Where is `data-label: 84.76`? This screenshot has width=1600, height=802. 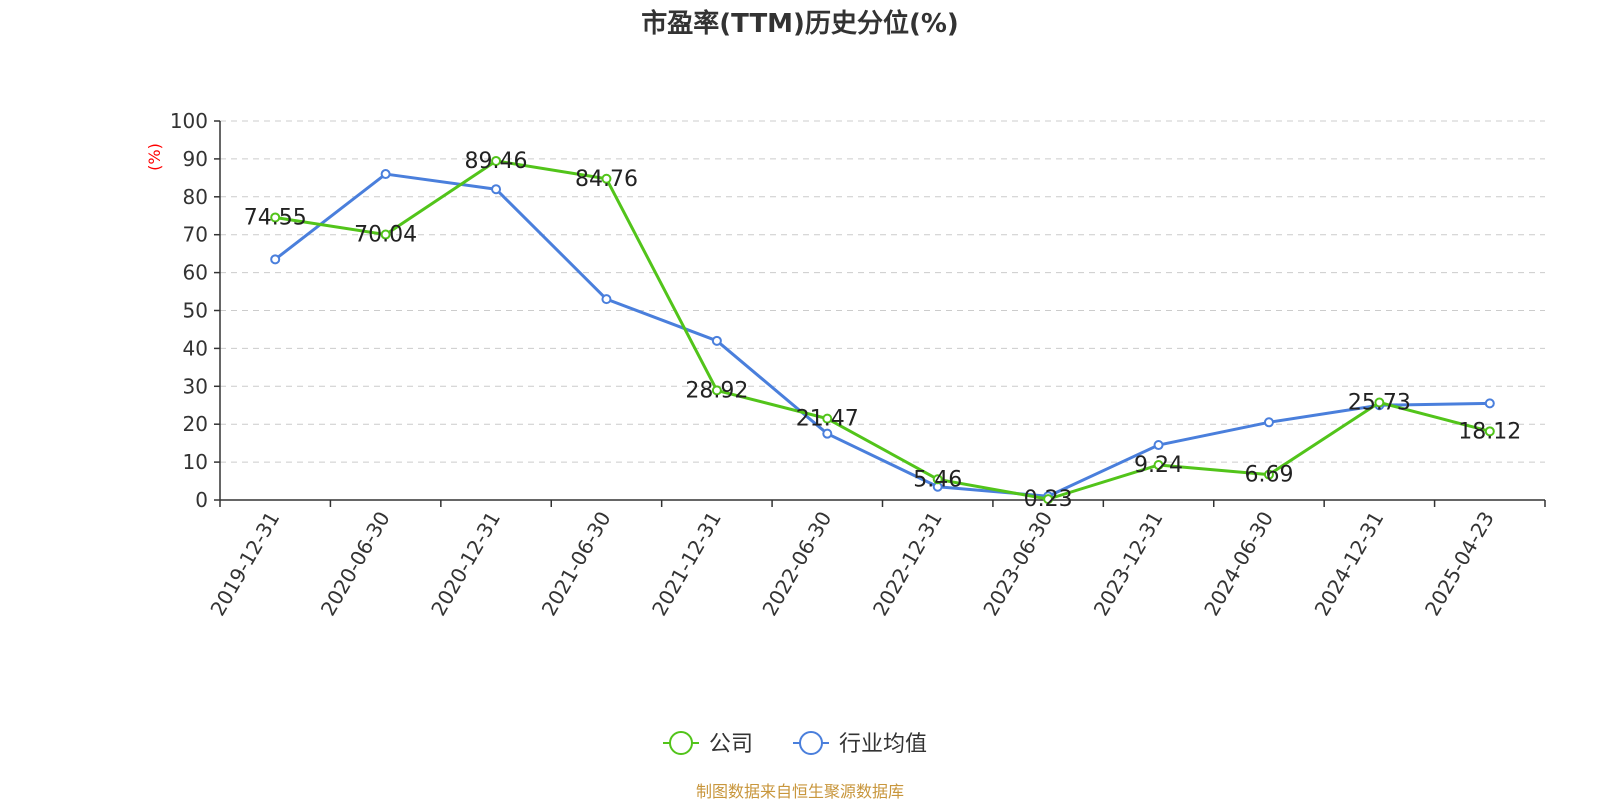 data-label: 84.76 is located at coordinates (606, 179).